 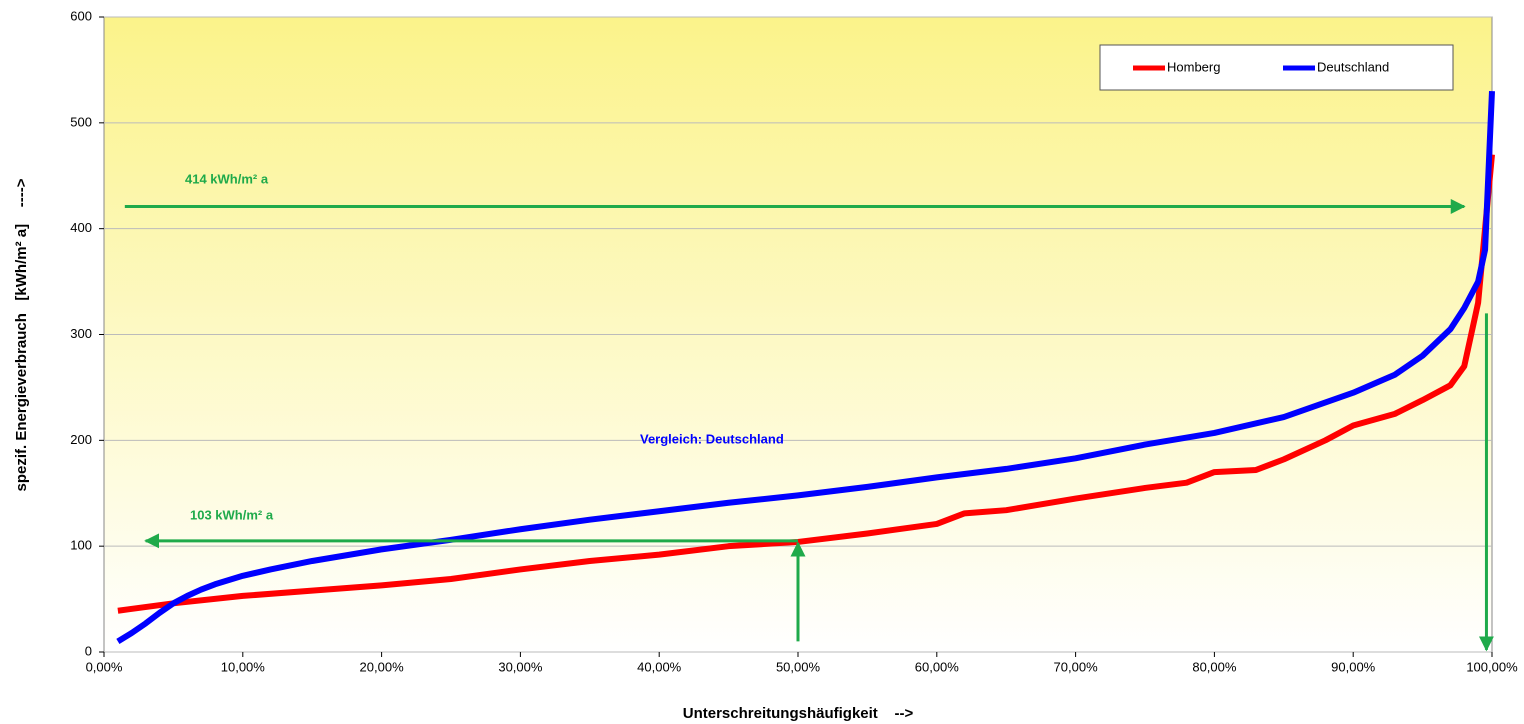 I want to click on x-tick-label: 80,00%, so click(x=1214, y=666).